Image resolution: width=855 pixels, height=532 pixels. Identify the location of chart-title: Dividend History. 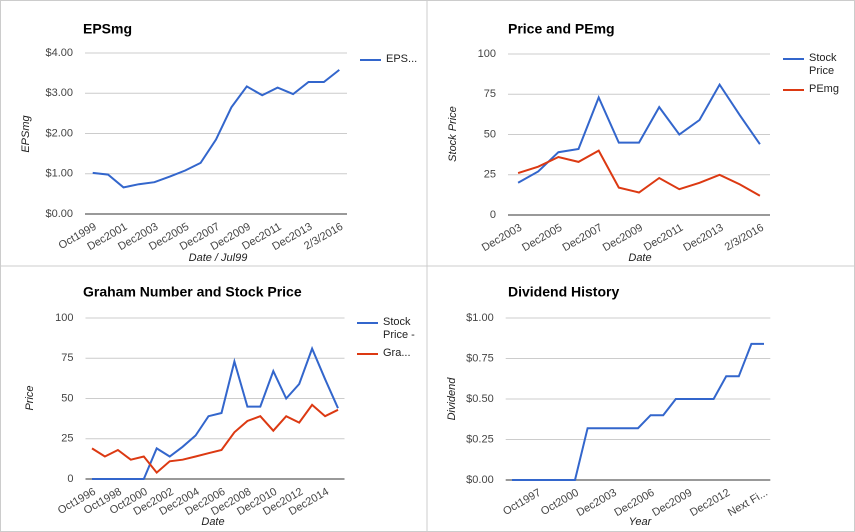
(563, 292).